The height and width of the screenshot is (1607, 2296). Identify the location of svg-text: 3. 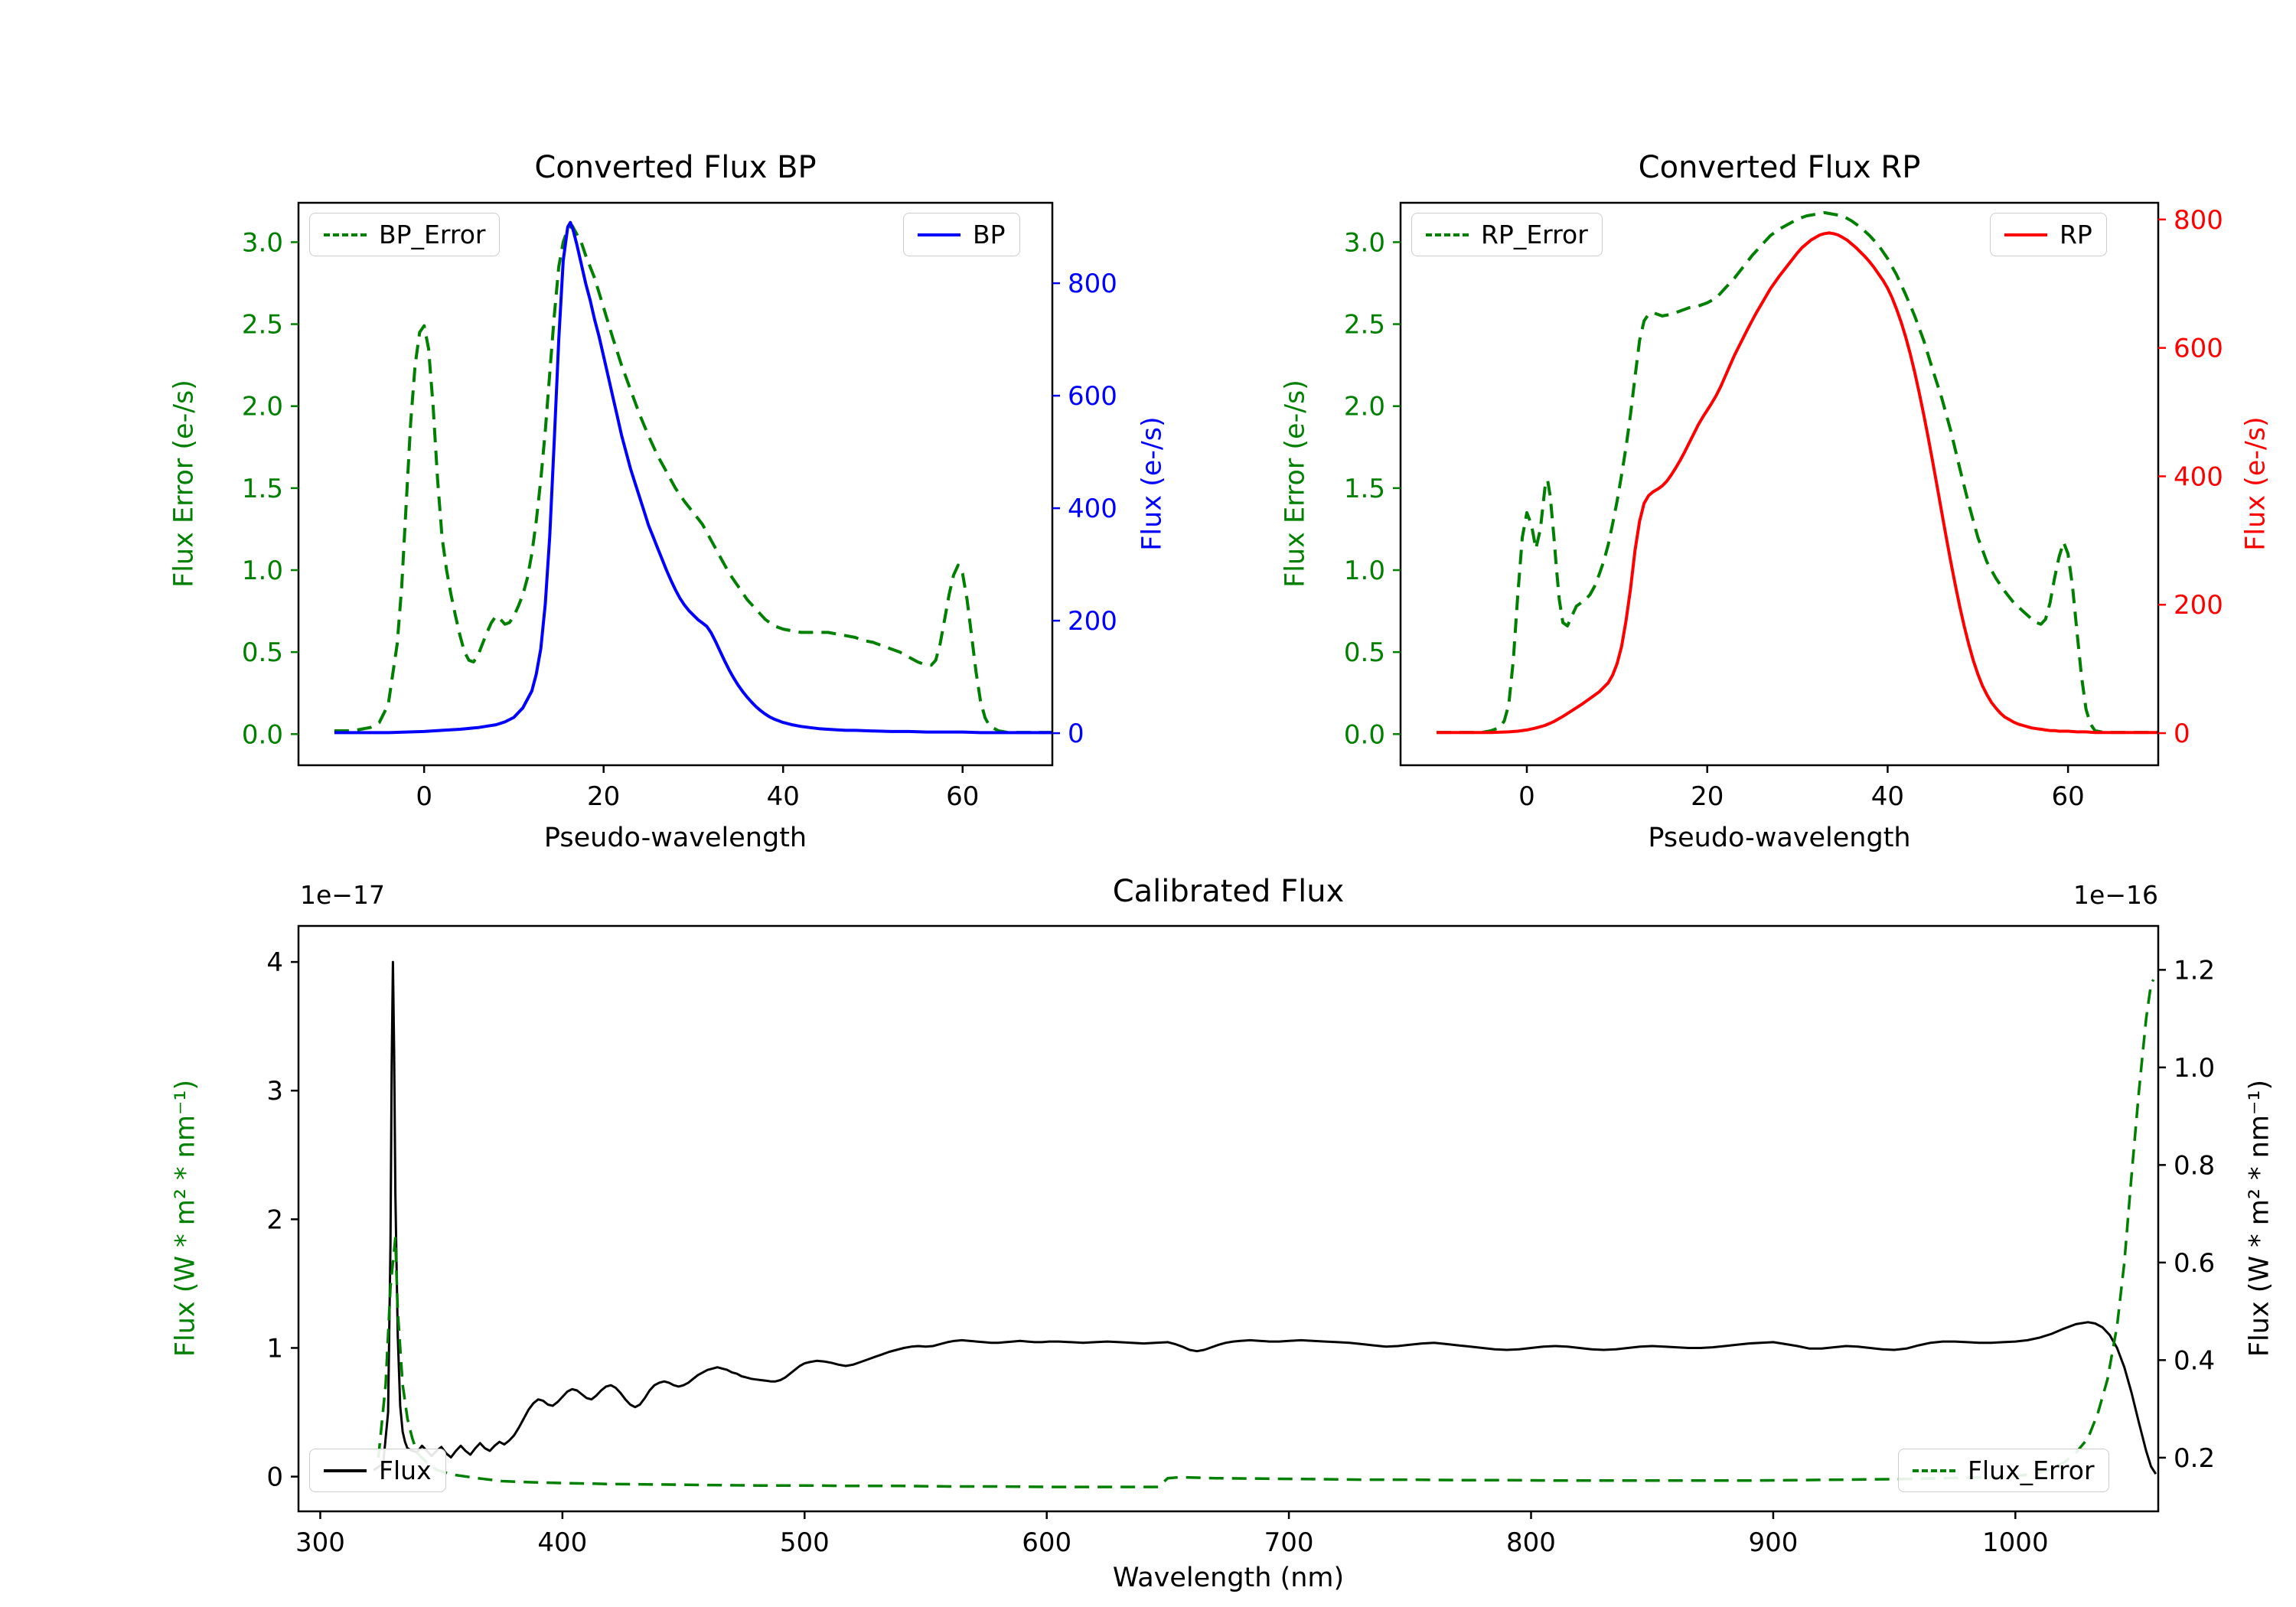
(274, 1091).